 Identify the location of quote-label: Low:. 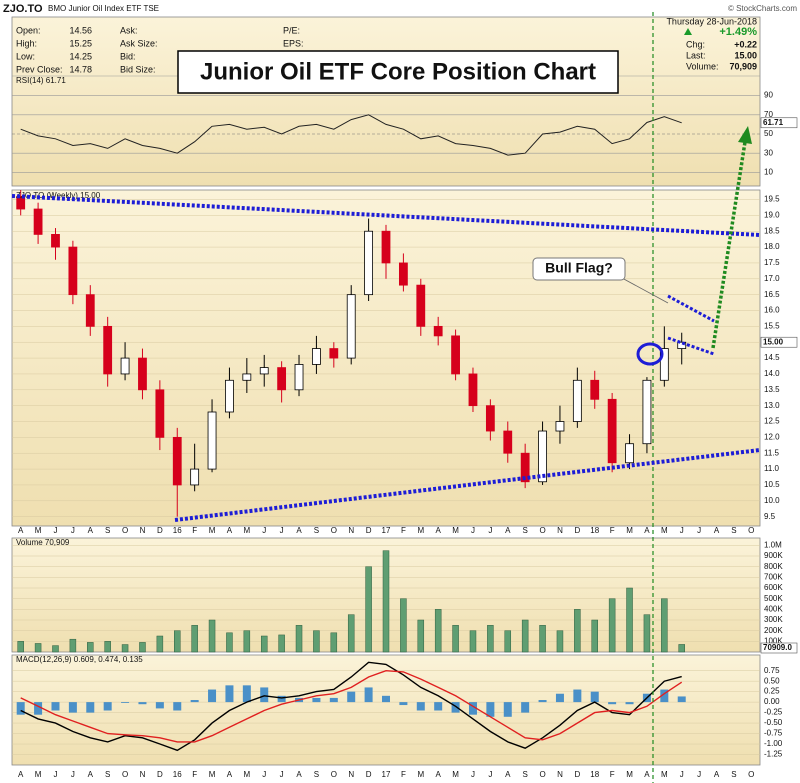
(25, 56).